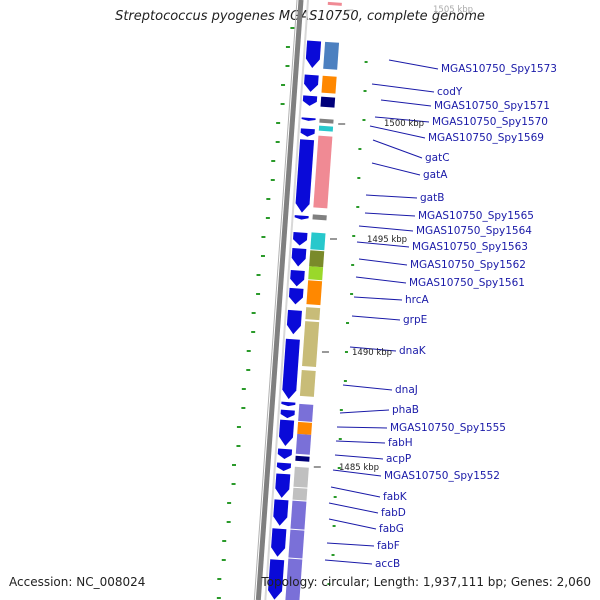  Describe the element at coordinates (400, 443) in the screenshot. I see `gene-label: fabH` at that location.